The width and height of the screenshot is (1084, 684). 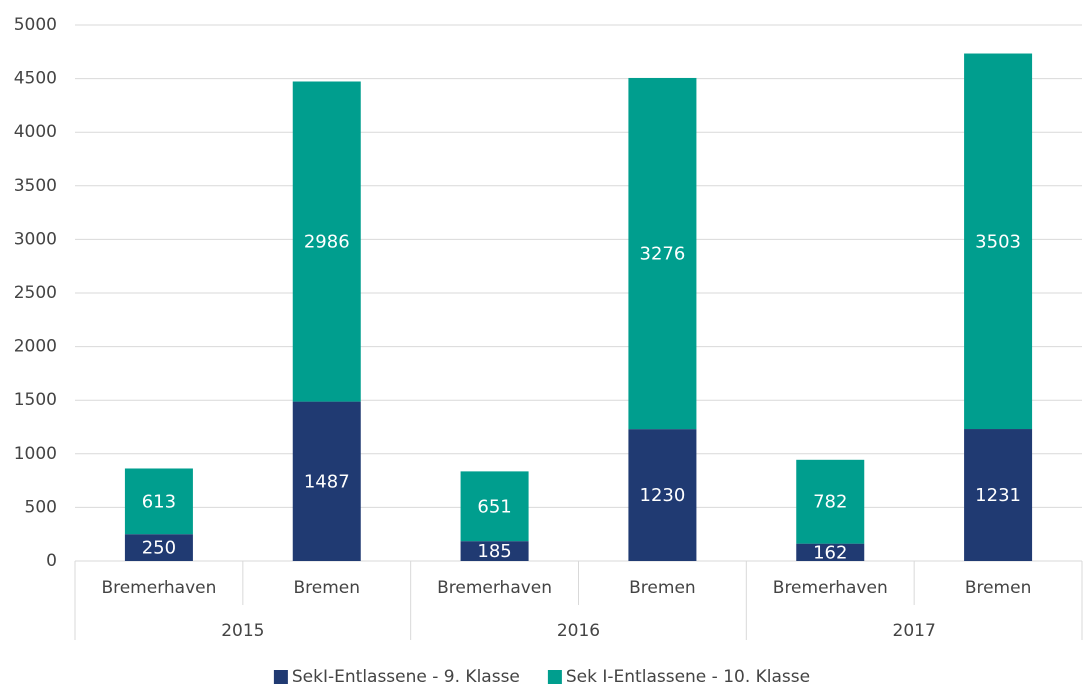 What do you see at coordinates (35, 186) in the screenshot?
I see `y-tick-label: 3500` at bounding box center [35, 186].